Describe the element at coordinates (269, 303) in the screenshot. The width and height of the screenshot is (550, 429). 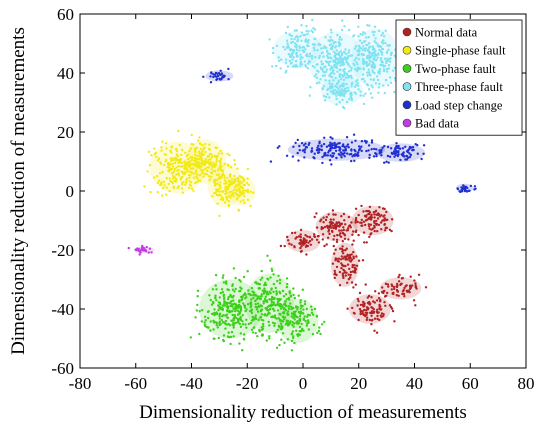
I see `cluster-halo` at that location.